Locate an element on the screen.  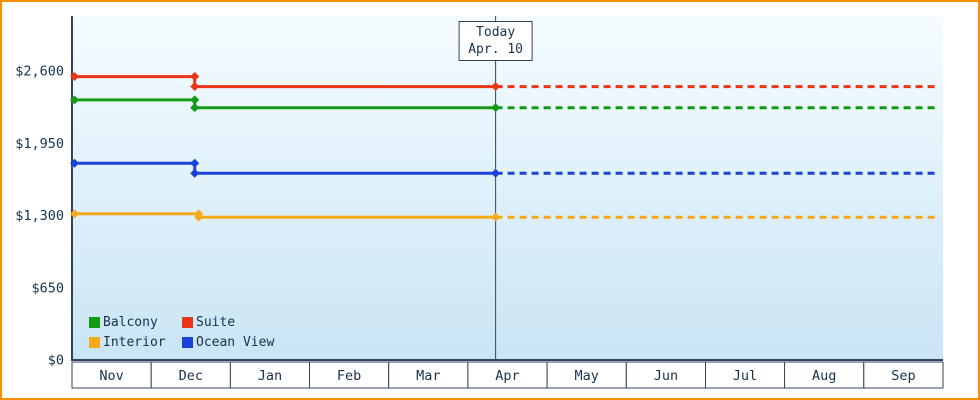
month-label: Dec is located at coordinates (191, 376).